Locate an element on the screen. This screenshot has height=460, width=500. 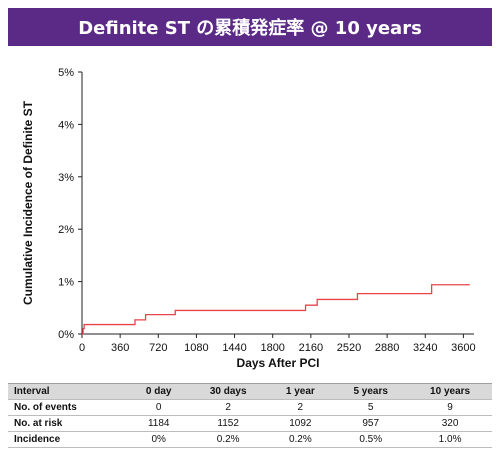
table-cell: 1184 is located at coordinates (158, 423).